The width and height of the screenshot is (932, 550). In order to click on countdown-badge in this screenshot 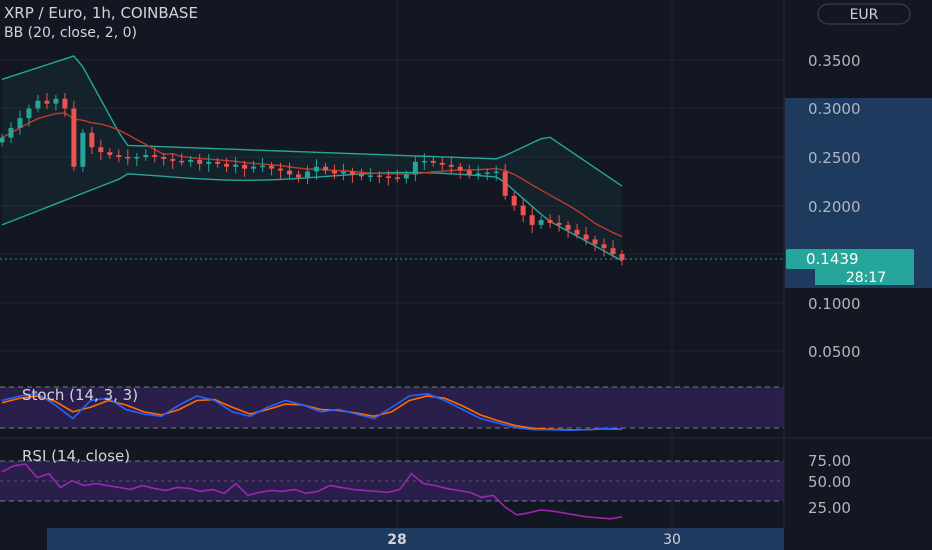, I will do `click(864, 276)`.